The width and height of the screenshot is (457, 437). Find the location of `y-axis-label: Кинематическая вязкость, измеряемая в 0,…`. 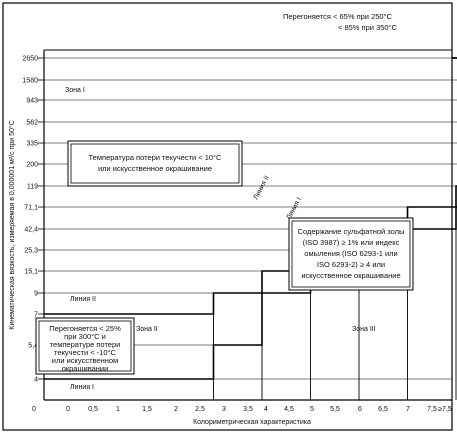

y-axis-label: Кинематическая вязкость, измеряемая в 0,… is located at coordinates (12, 225).